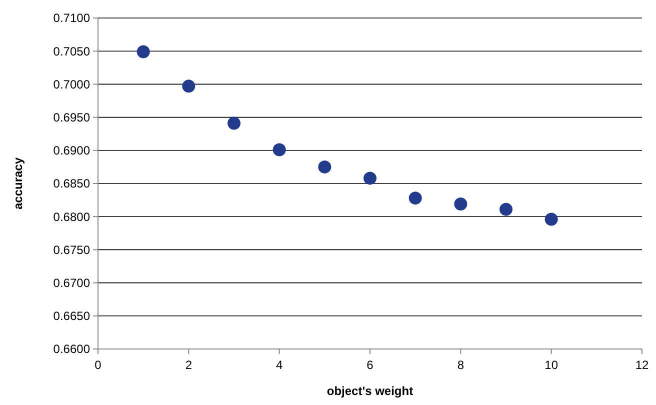 This screenshot has height=405, width=656. I want to click on x-axis-title: object's weight, so click(370, 391).